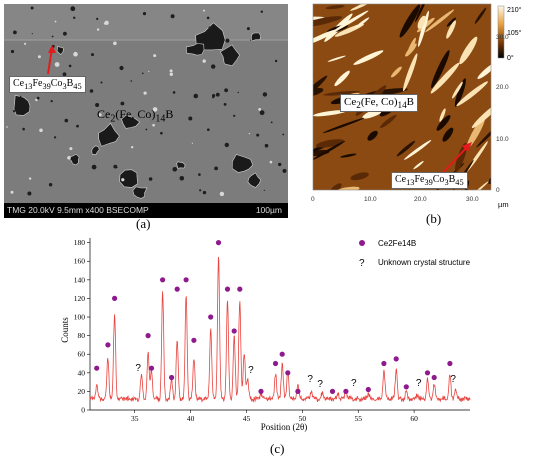 This screenshot has width=550, height=460. I want to click on sem-red-arrow-head, so click(52, 49).